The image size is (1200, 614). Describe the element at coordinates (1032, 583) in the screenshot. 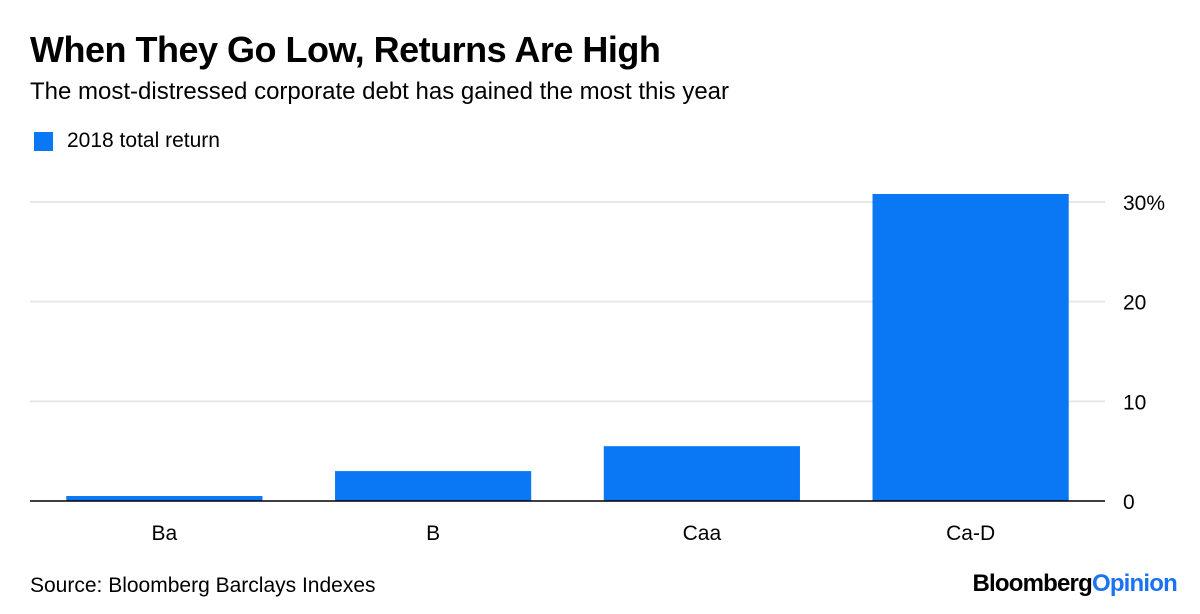

I see `brand-primary: Bloomberg` at that location.